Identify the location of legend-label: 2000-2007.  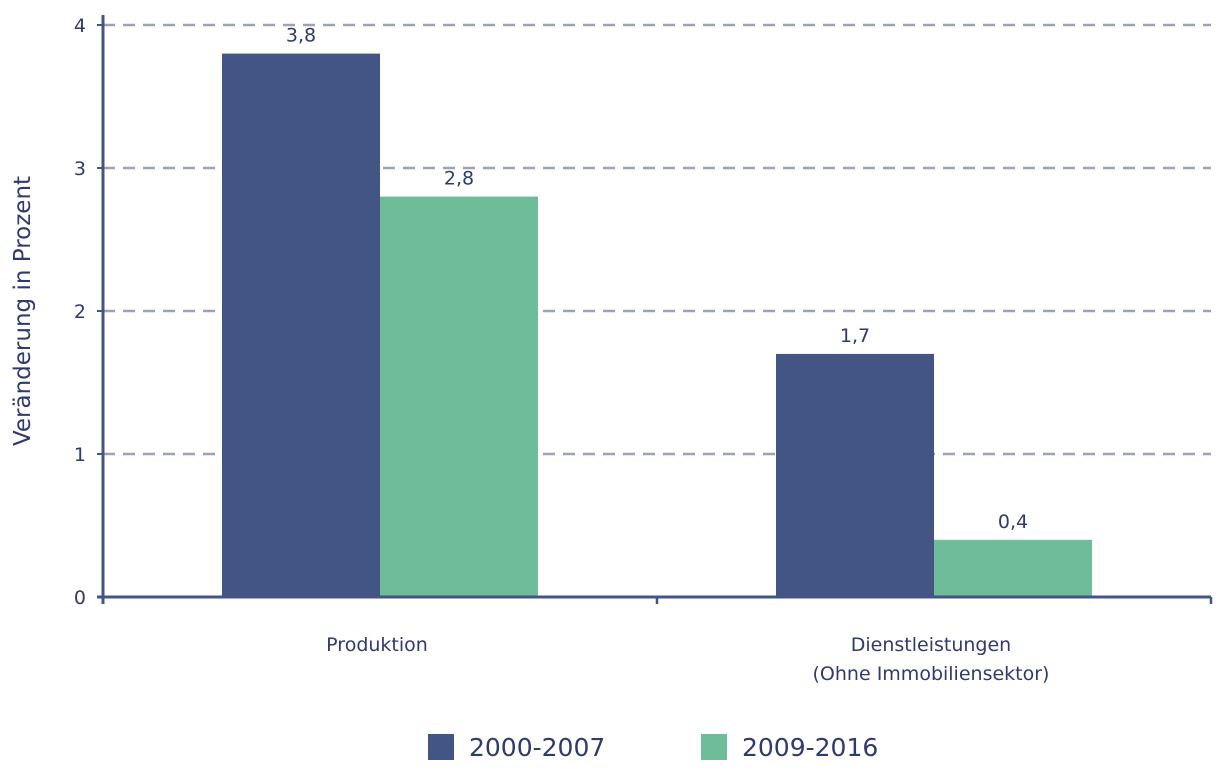
(537, 747).